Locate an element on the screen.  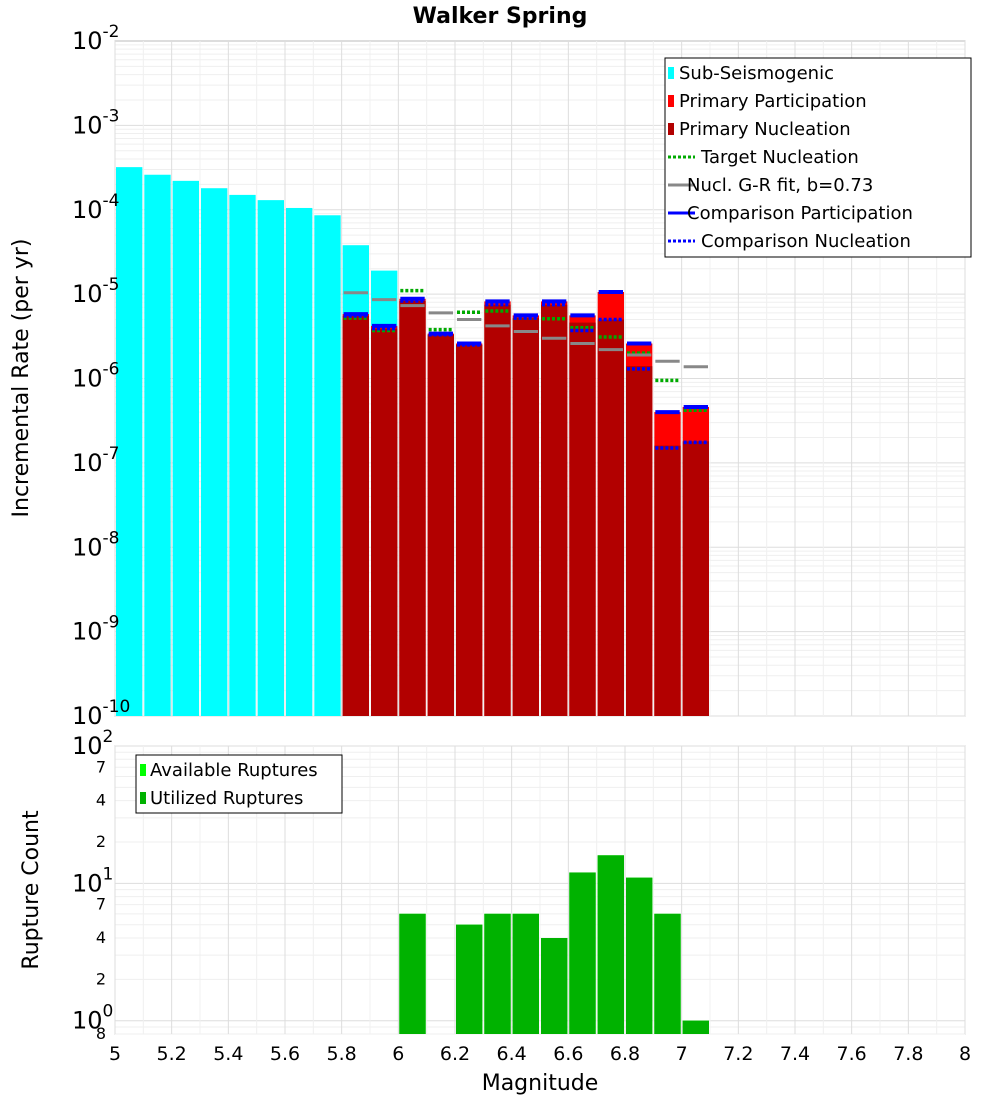
rate-y-tick-label: 10⁻² is located at coordinates (96, 38).